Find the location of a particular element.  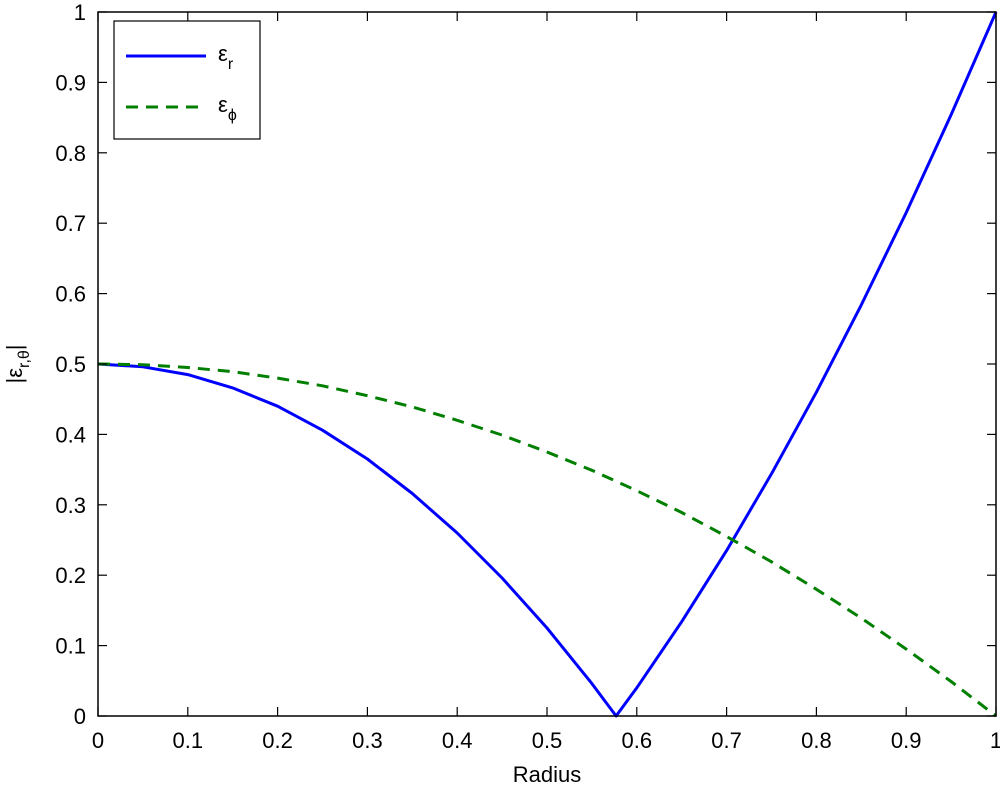

y-tick-label: 0 is located at coordinates (80, 716).